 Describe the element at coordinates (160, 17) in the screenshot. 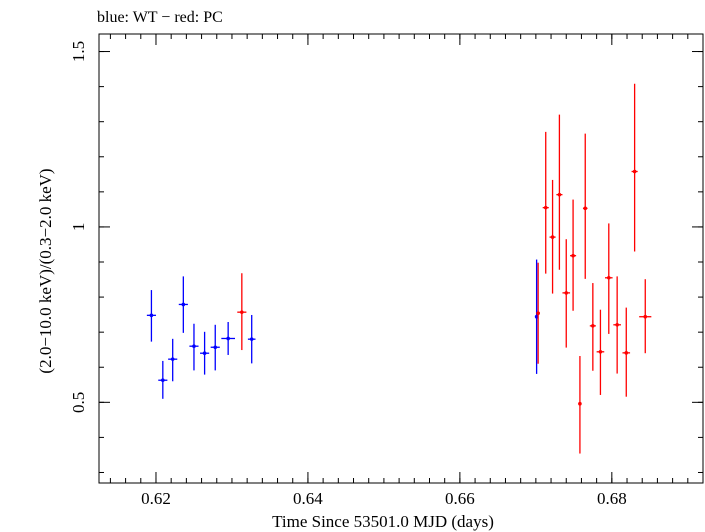

I see `chart-title: blue: WT − red: PC` at that location.